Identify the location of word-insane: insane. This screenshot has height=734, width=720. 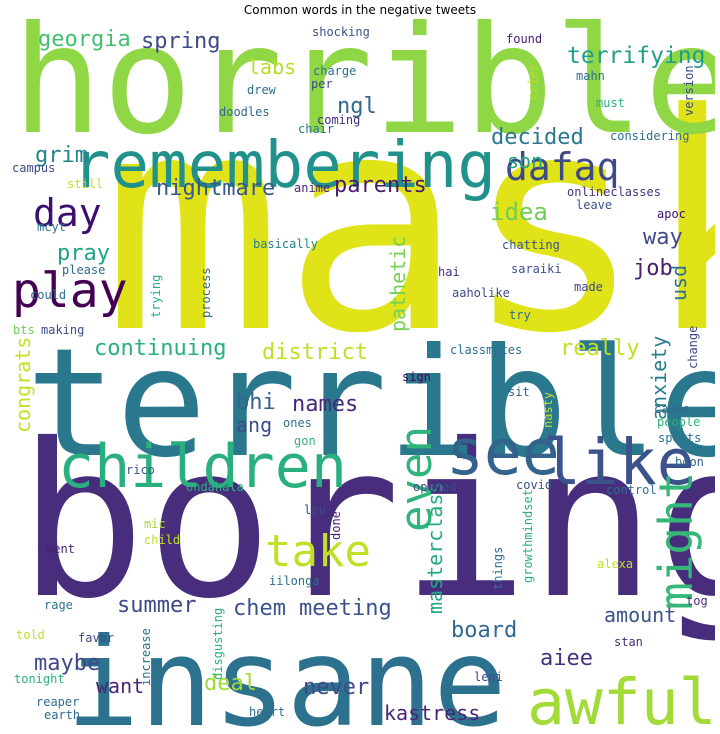
(286, 670).